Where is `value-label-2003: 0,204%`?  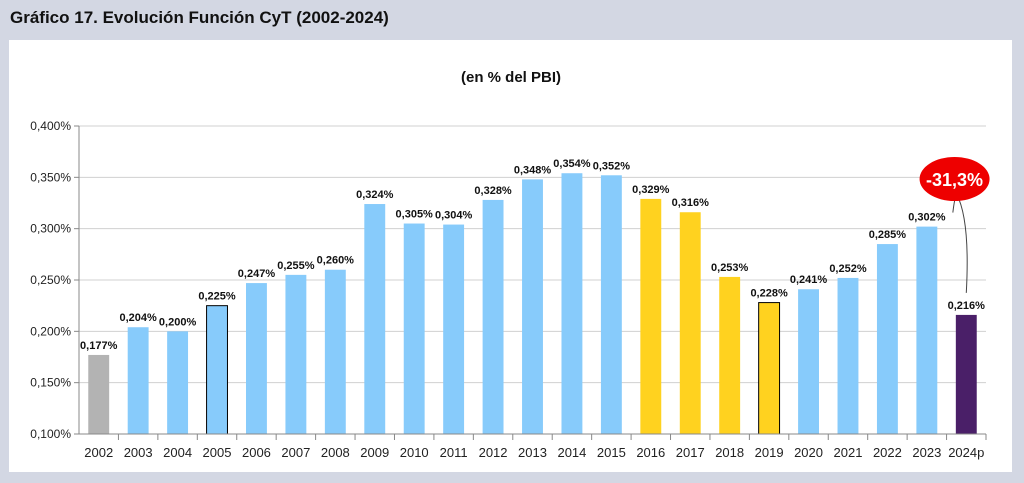 value-label-2003: 0,204% is located at coordinates (138, 318).